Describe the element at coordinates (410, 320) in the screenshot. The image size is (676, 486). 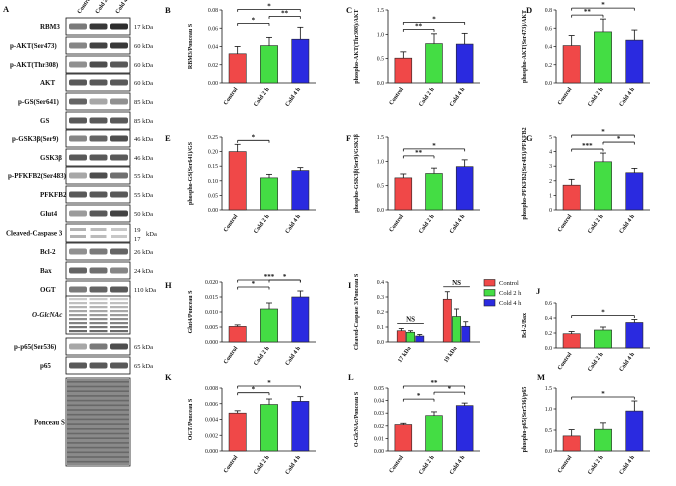
I see `sig-label: NS` at that location.